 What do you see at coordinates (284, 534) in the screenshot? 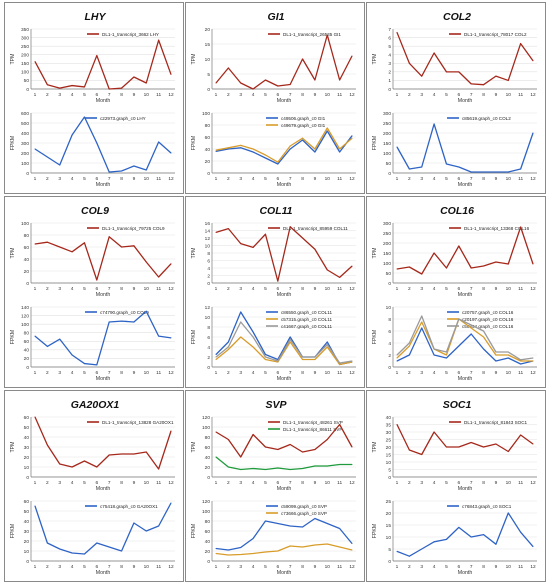
I see `series-line-blue` at bounding box center [284, 534].